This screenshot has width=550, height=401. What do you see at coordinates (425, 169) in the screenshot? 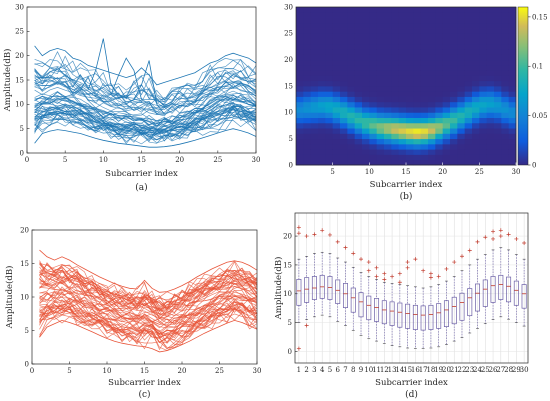
I see `panel-b-x-ticks: 5 10 15 20 25 30` at bounding box center [425, 169].